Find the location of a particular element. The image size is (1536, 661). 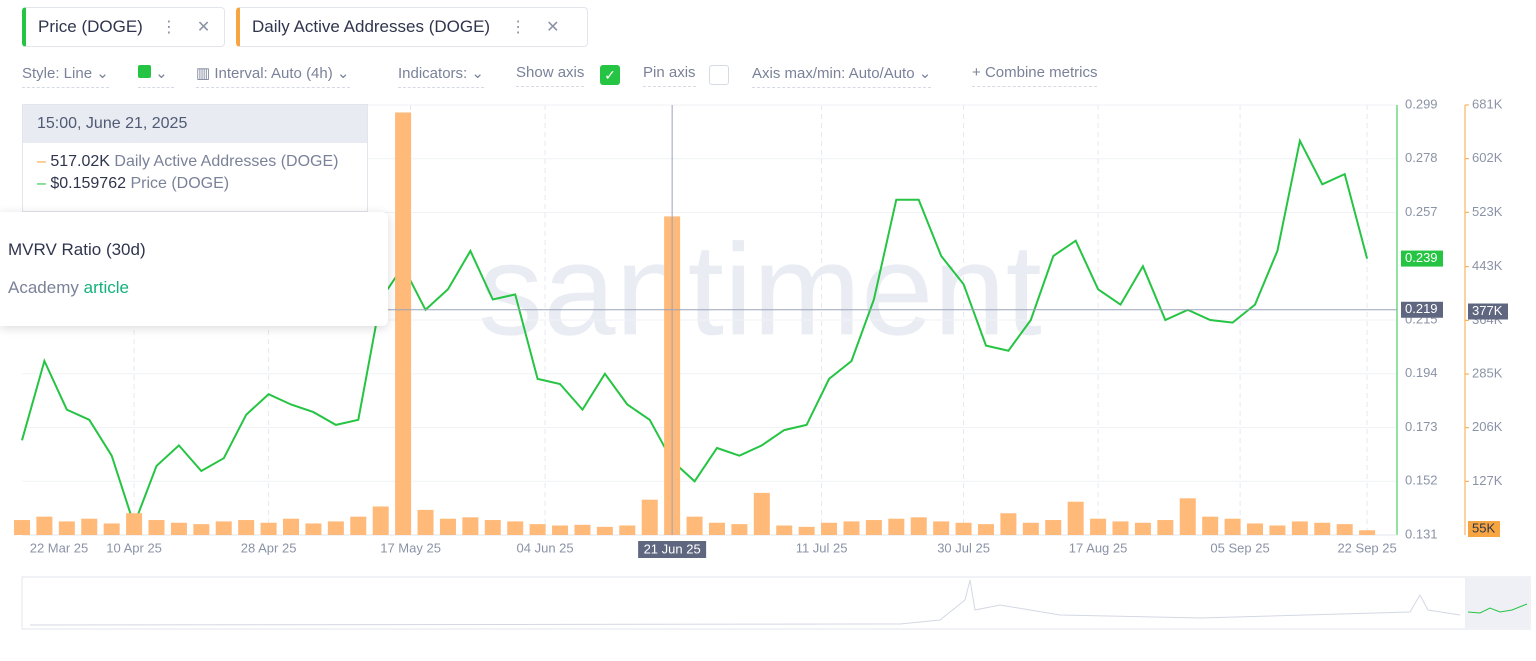

color-select: ⌄ is located at coordinates (156, 76).